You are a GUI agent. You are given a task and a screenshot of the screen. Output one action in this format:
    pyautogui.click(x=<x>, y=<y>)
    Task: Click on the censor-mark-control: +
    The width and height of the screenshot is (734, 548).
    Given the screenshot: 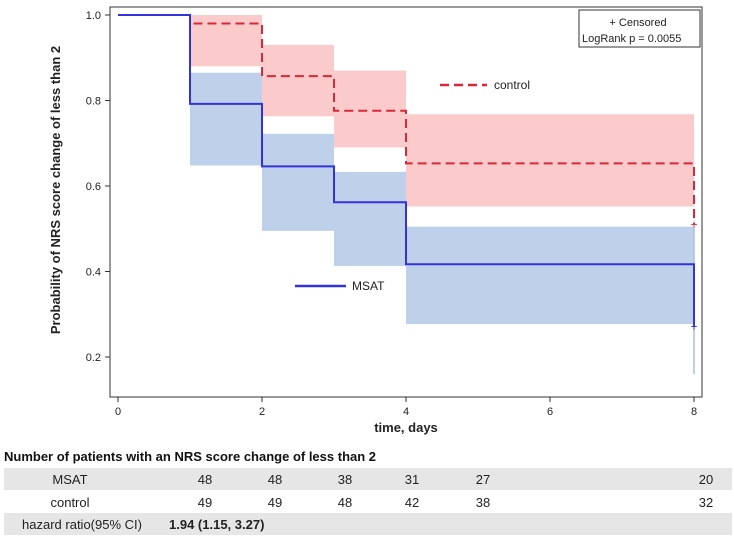 What is the action you would take?
    pyautogui.click(x=693, y=224)
    